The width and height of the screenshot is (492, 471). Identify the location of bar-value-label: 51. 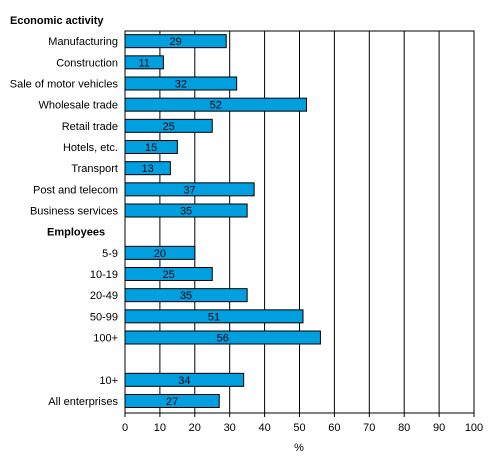
(214, 317).